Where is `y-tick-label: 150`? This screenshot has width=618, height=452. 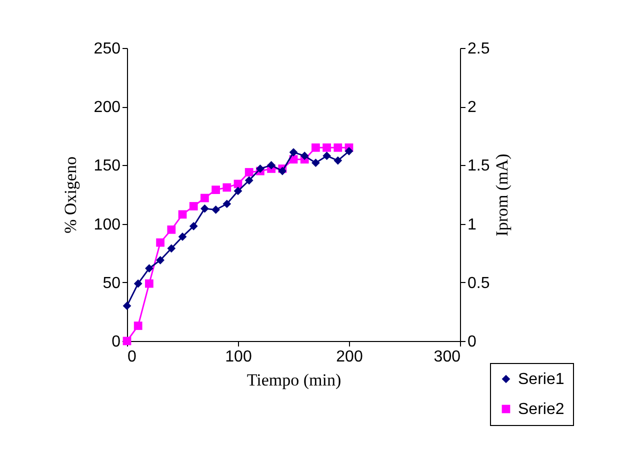
y-tick-label: 150 is located at coordinates (107, 166).